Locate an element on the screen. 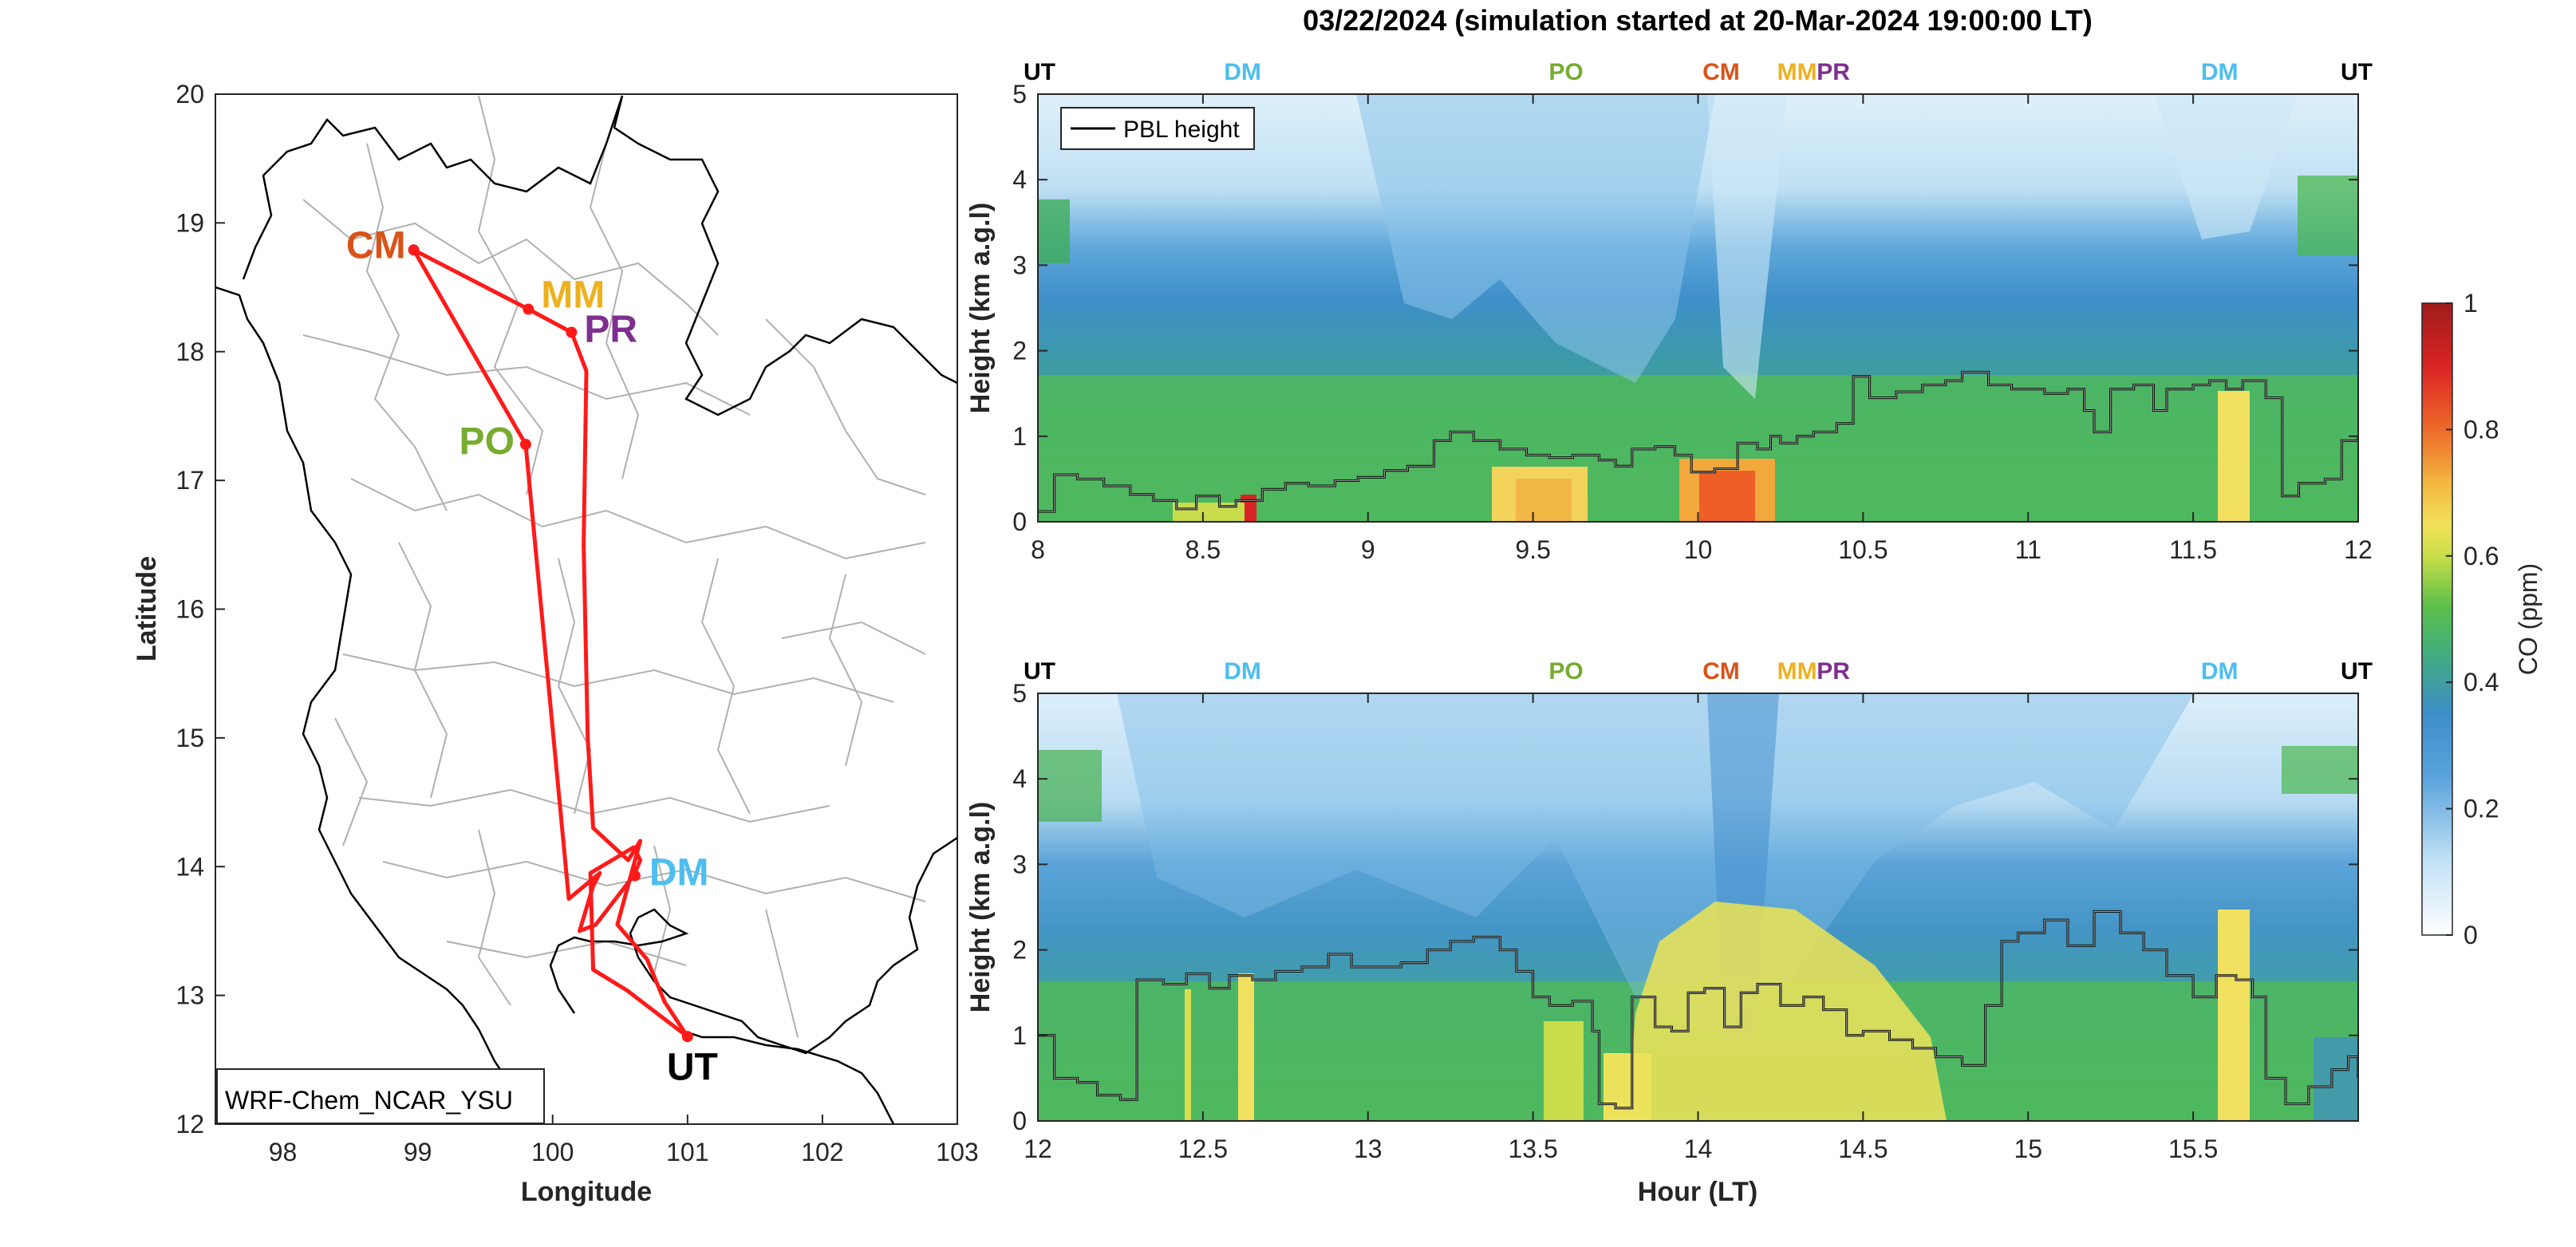  top-ytick-label: 4 is located at coordinates (1020, 180).